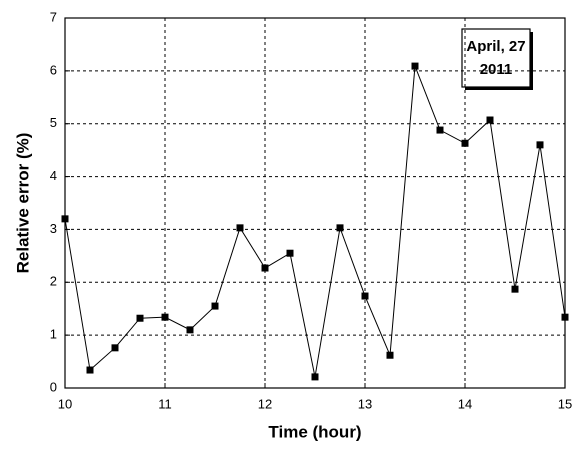 The image size is (586, 455). Describe the element at coordinates (53, 122) in the screenshot. I see `y-tick-label: 5` at that location.